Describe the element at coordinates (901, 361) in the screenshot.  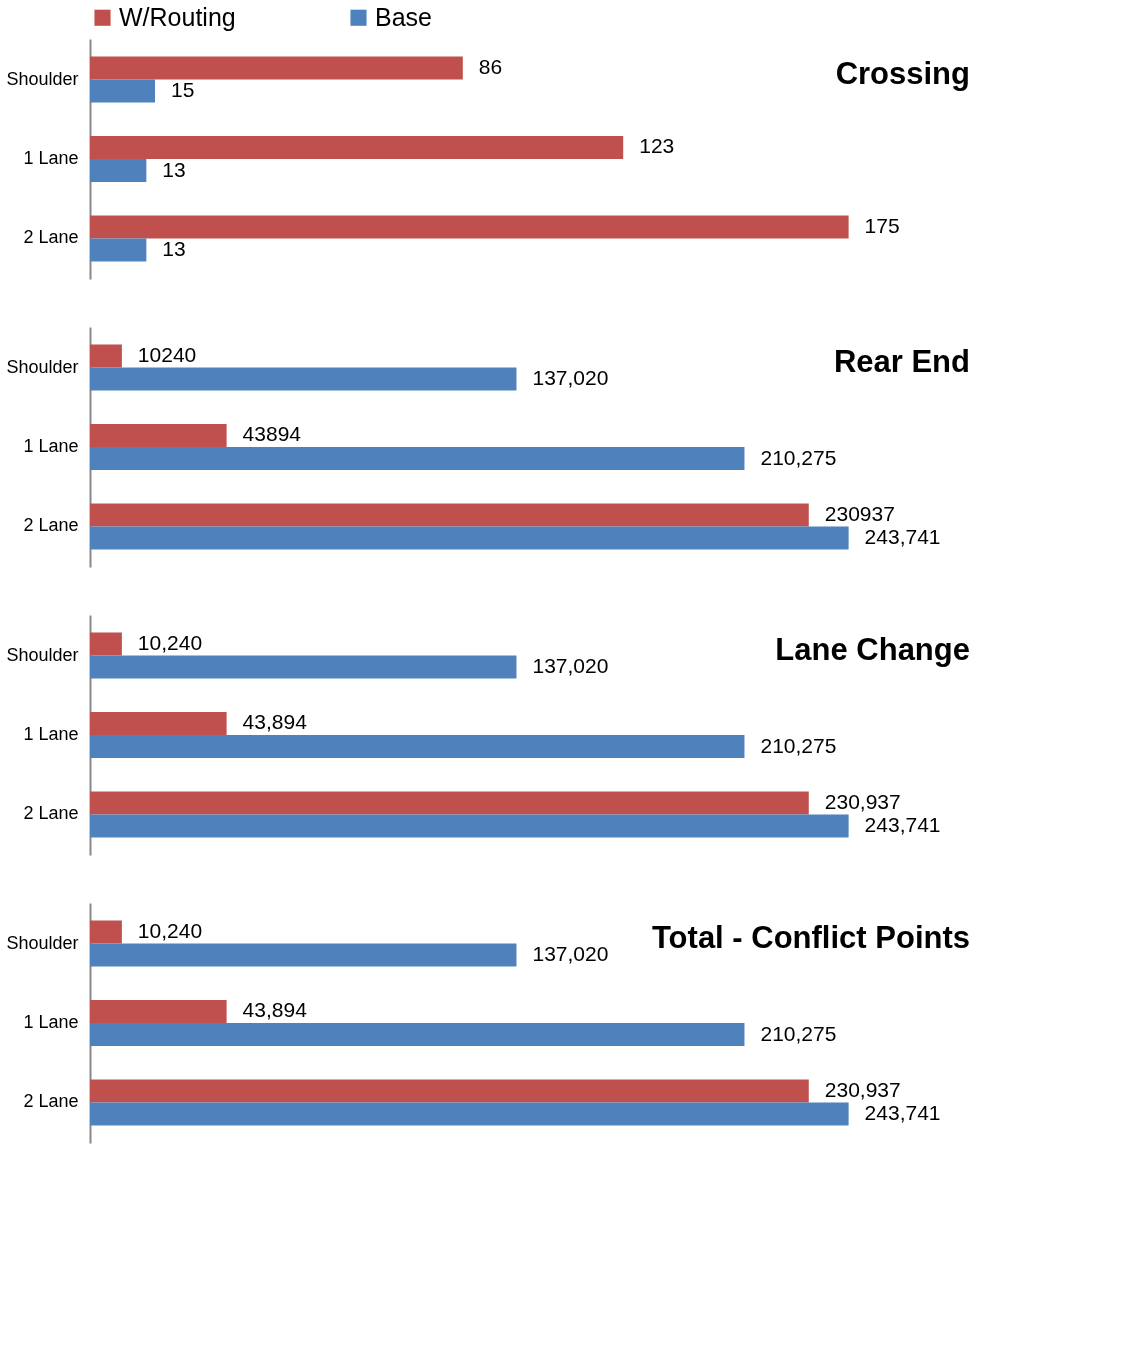
I see `text: Rear End` at that location.